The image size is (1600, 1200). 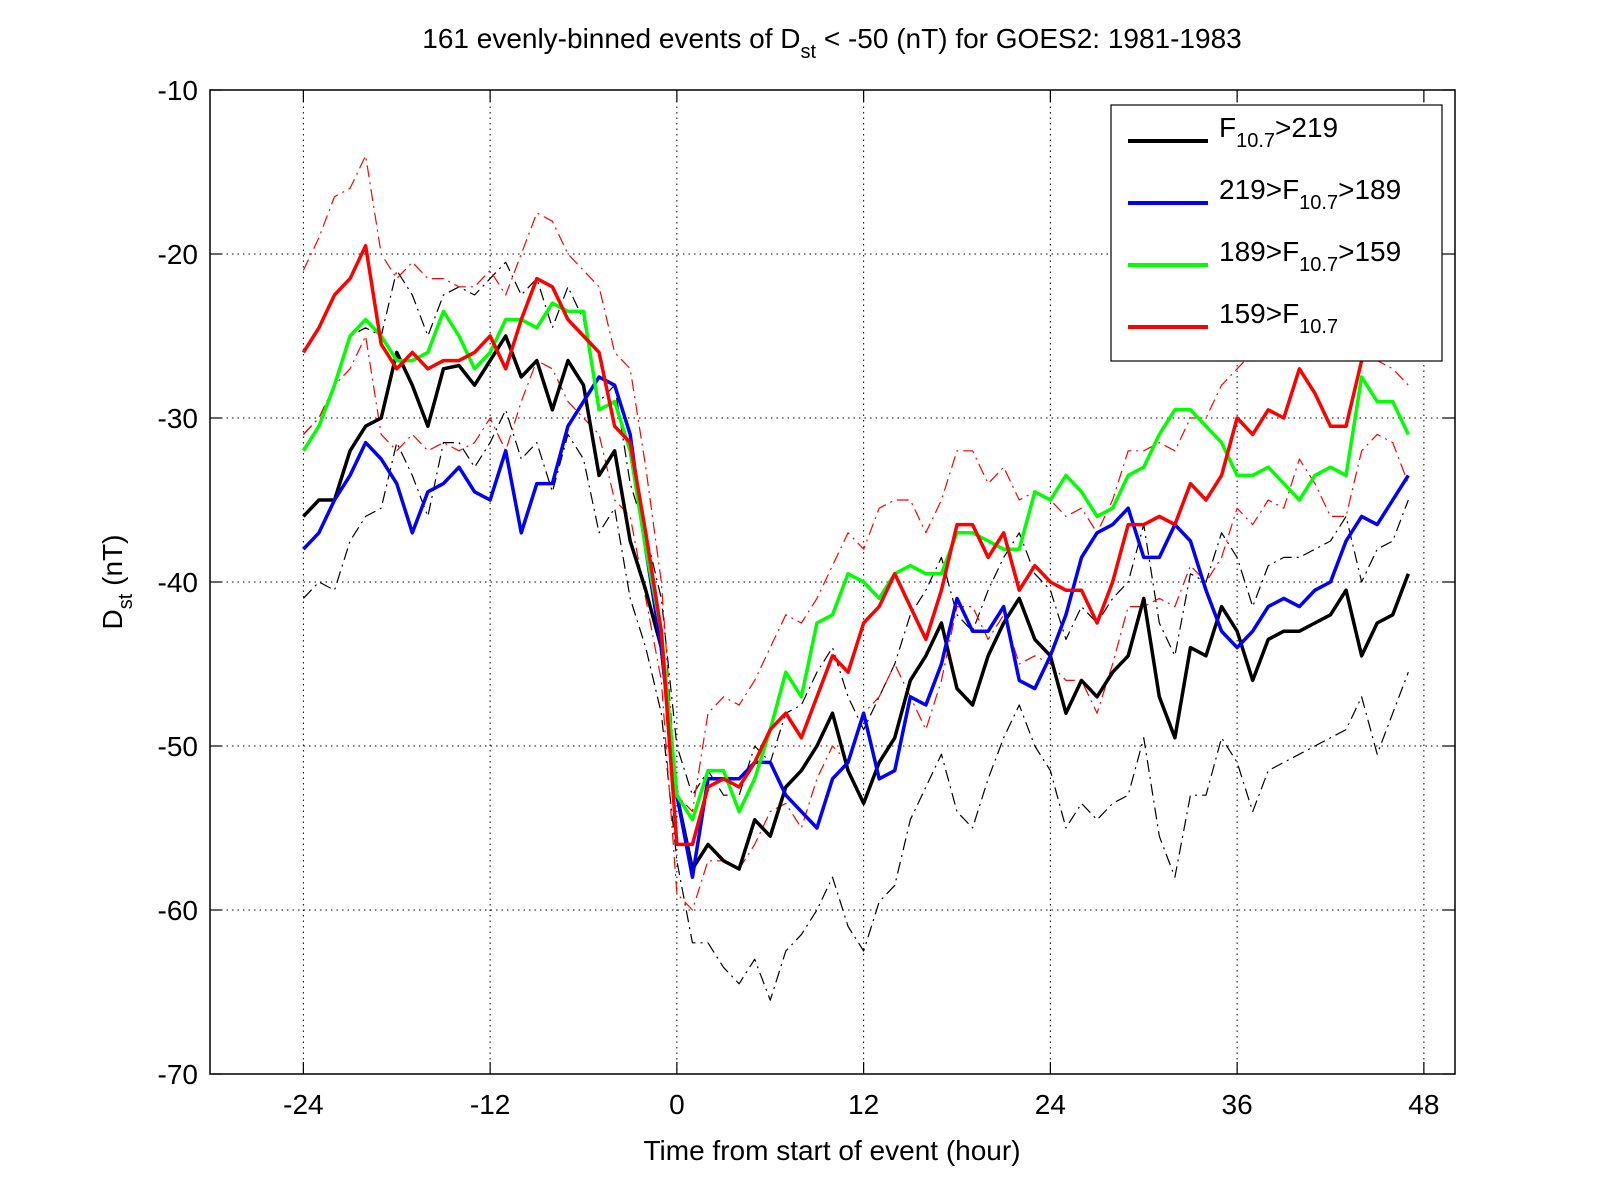 What do you see at coordinates (1259, 251) in the screenshot?
I see `text-part: 189>F` at bounding box center [1259, 251].